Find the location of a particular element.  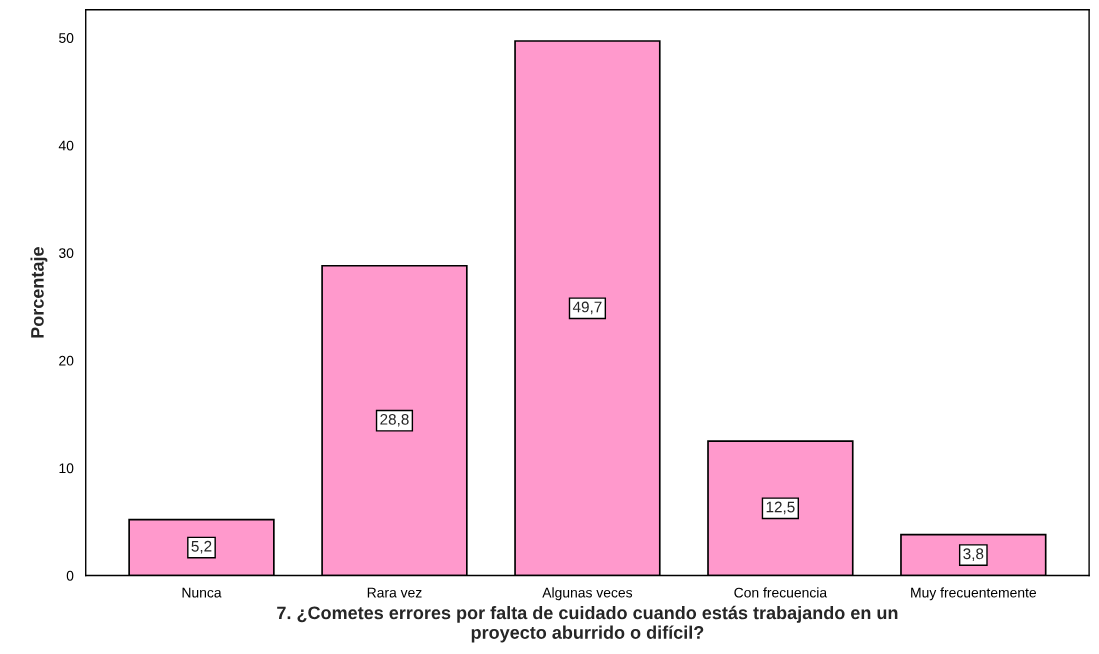

y-tick-label: 50 is located at coordinates (66, 38).